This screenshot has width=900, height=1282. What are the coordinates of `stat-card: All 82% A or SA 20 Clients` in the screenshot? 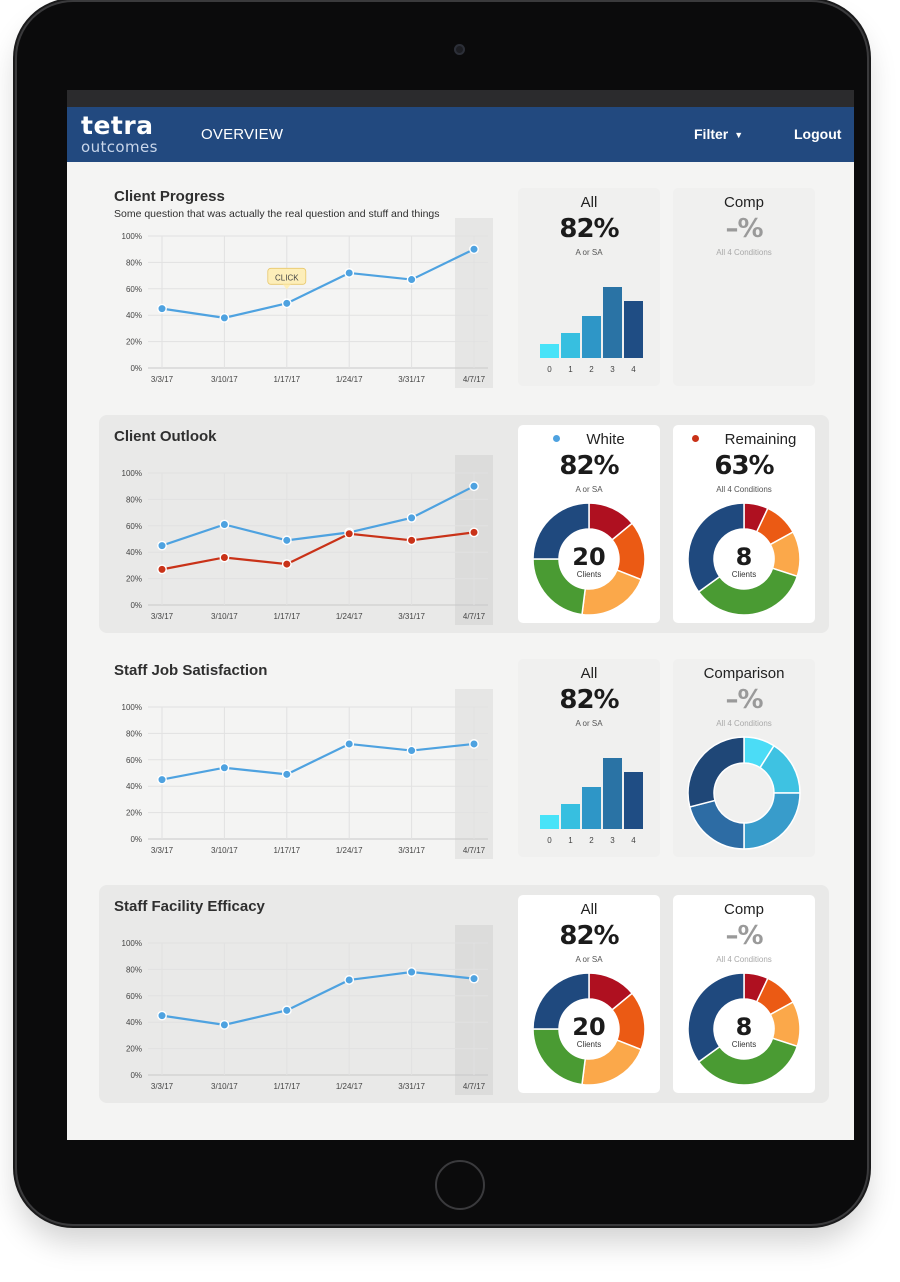 It's located at (589, 994).